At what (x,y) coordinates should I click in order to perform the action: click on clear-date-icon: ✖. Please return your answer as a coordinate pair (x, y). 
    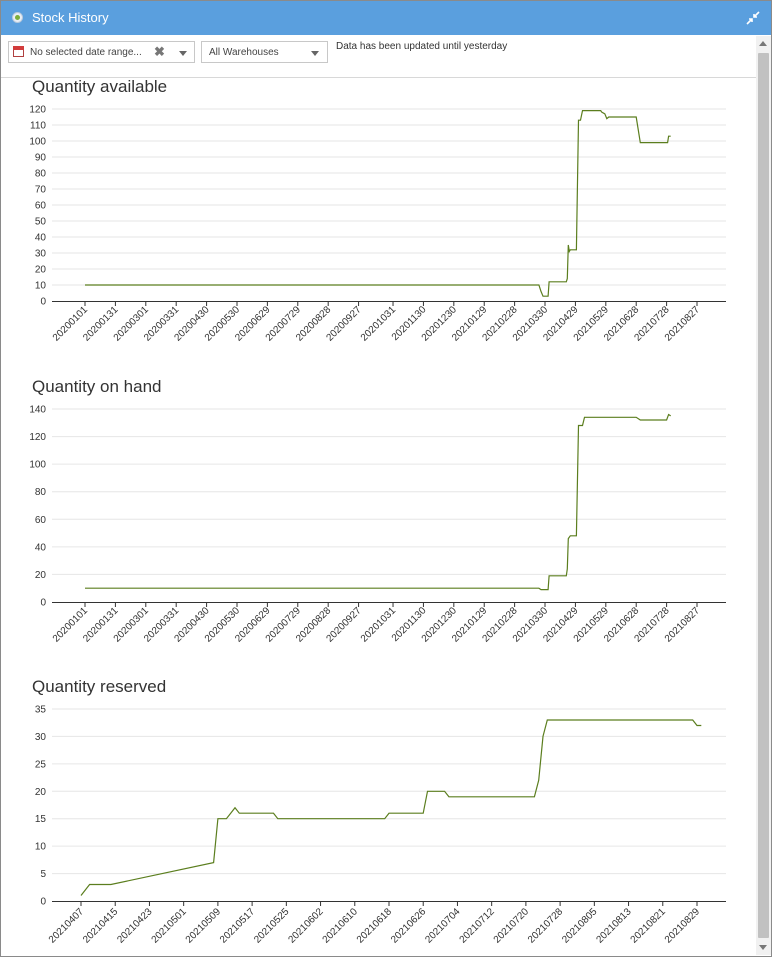
    Looking at the image, I should click on (159, 51).